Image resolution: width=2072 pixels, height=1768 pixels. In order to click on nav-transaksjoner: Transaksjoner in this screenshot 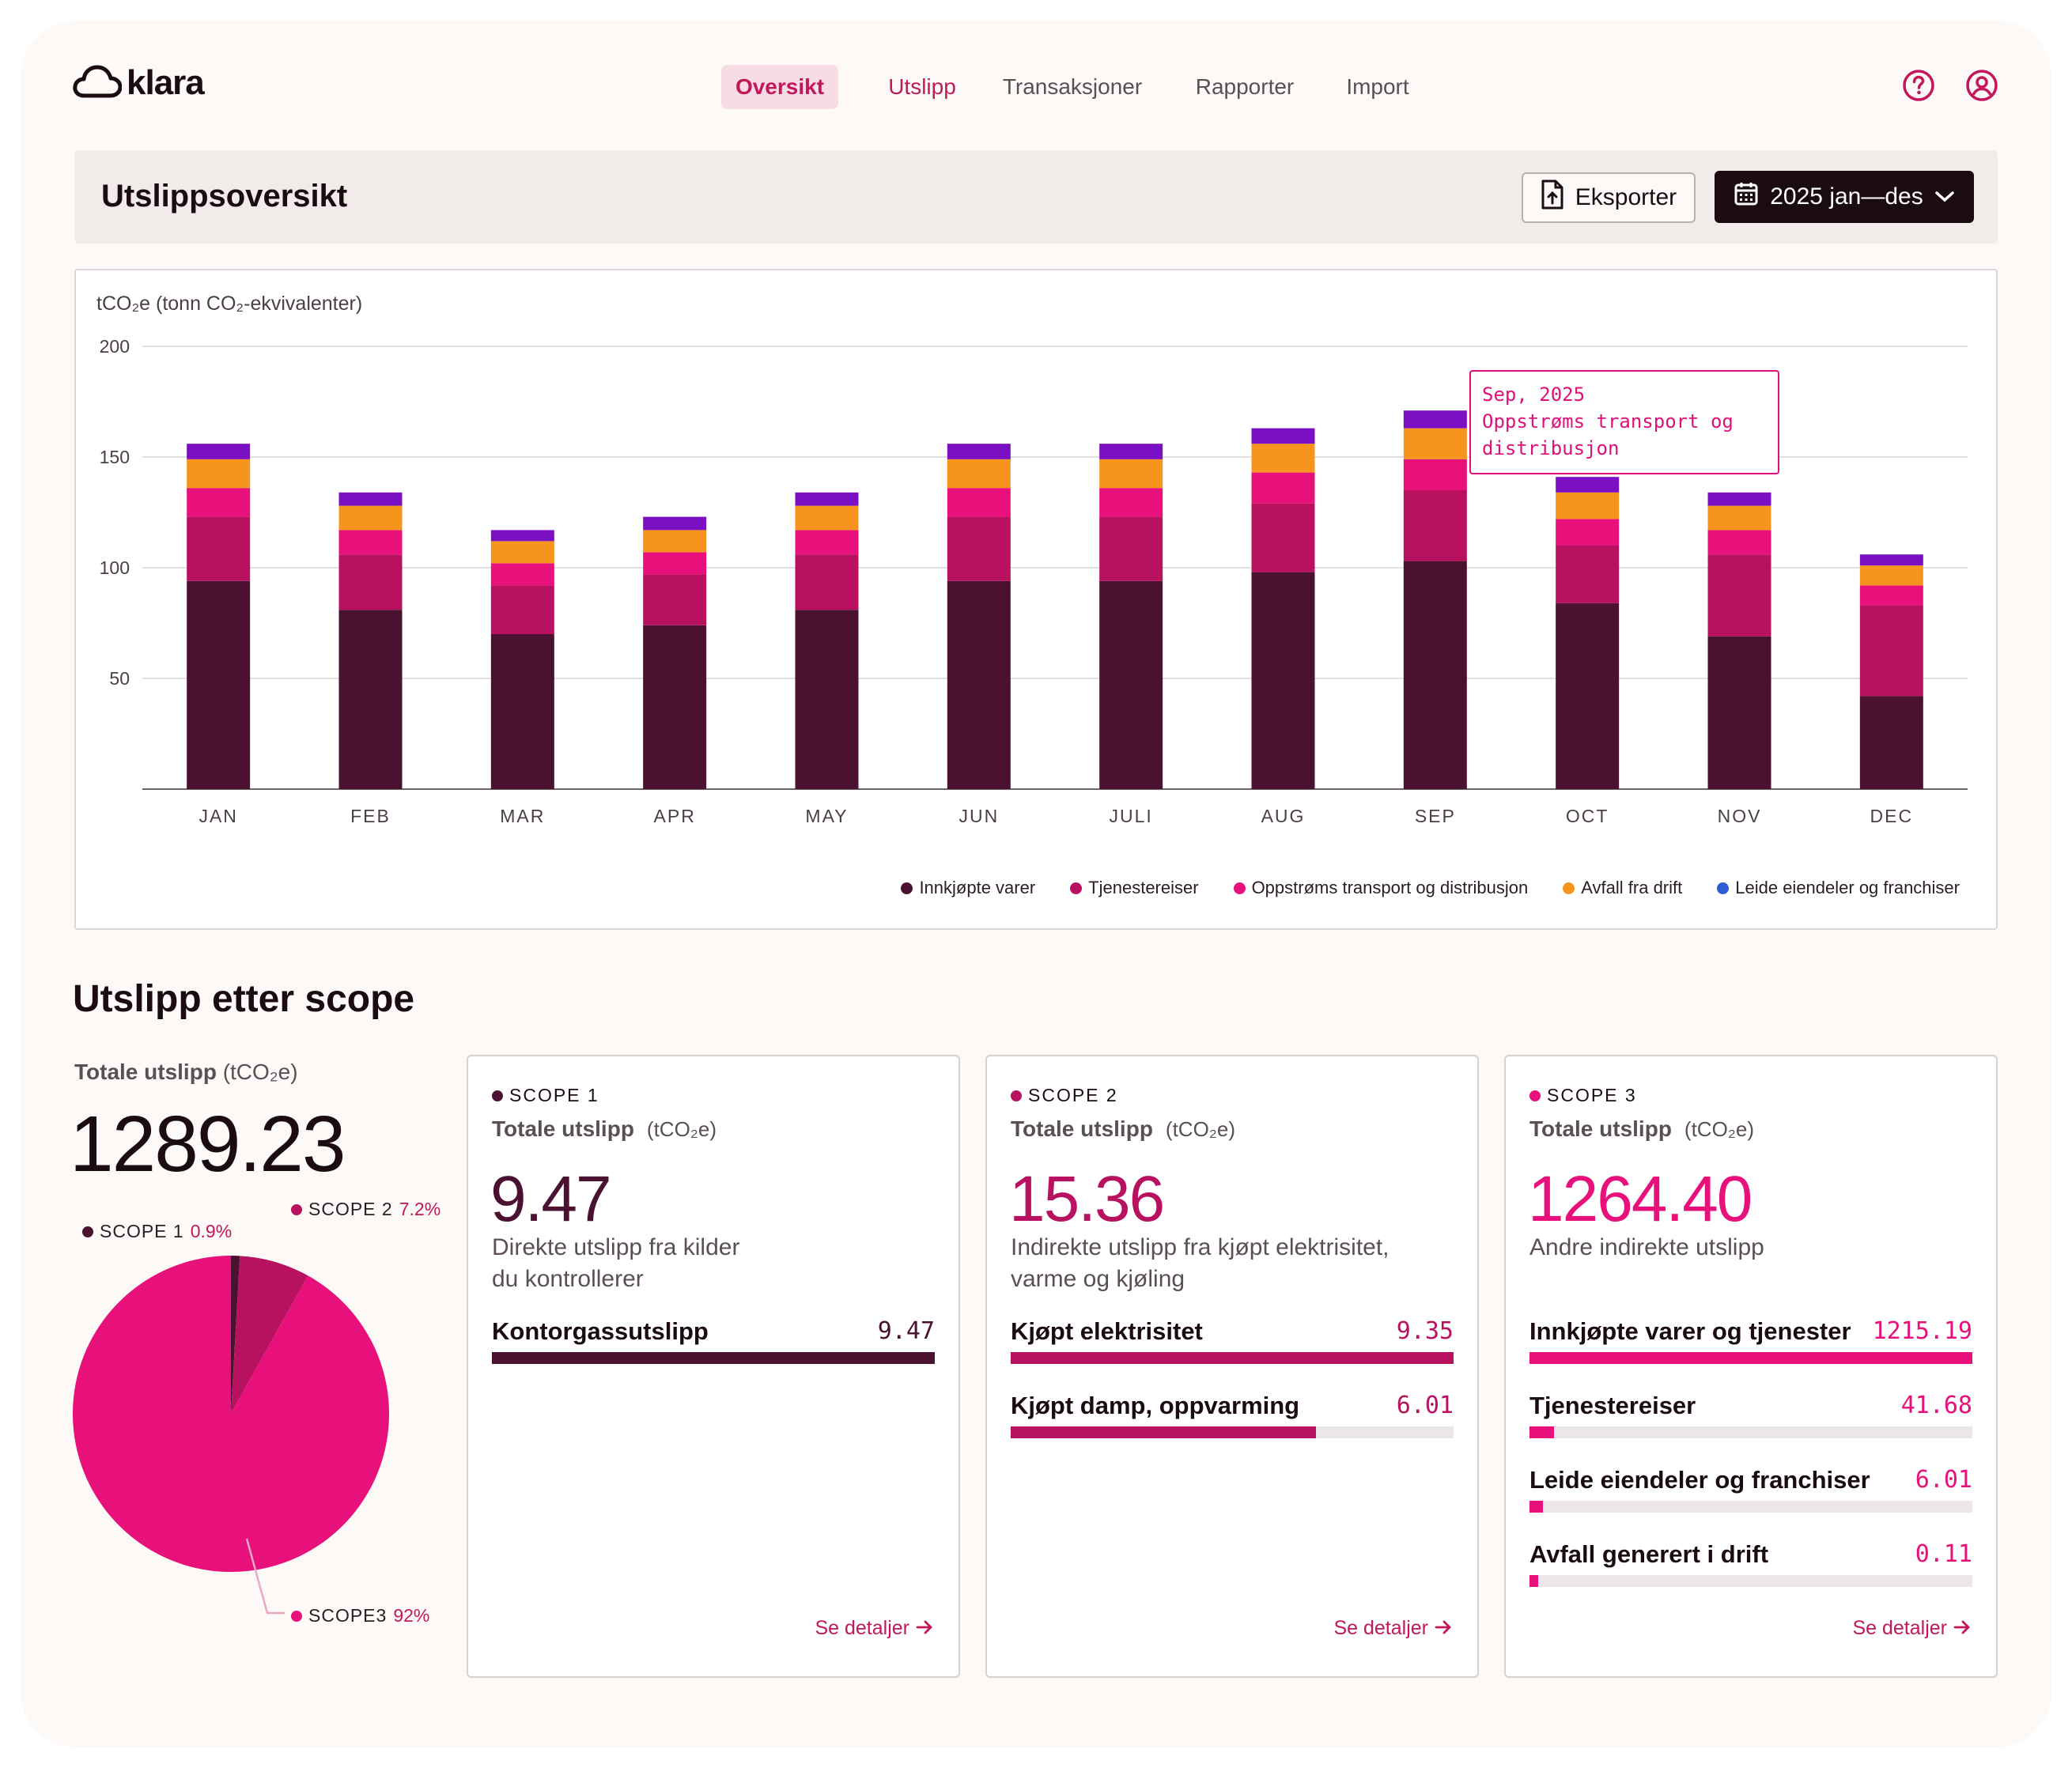, I will do `click(1072, 86)`.